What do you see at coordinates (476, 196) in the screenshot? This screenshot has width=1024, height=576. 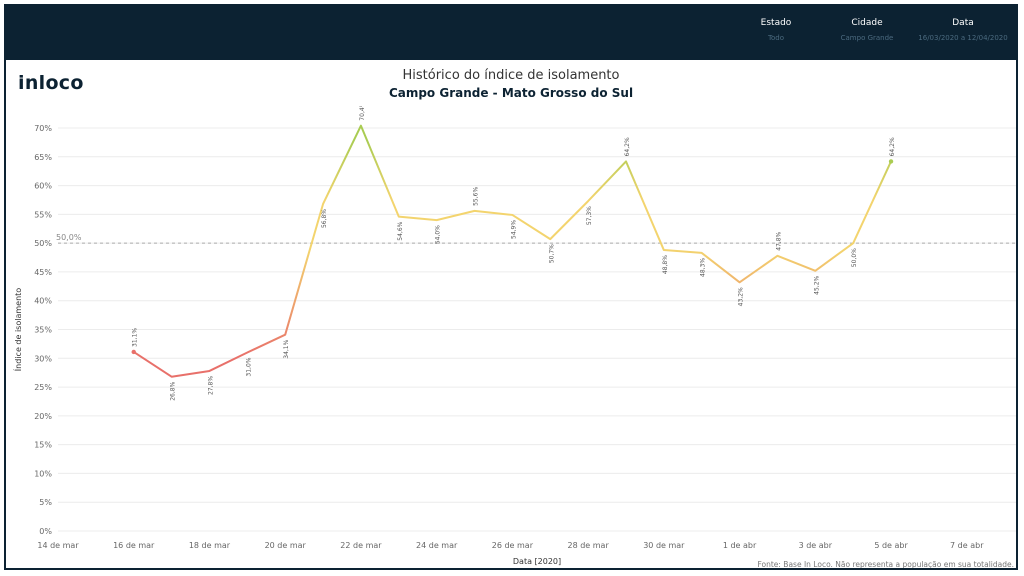 I see `data-label: 55,6%` at bounding box center [476, 196].